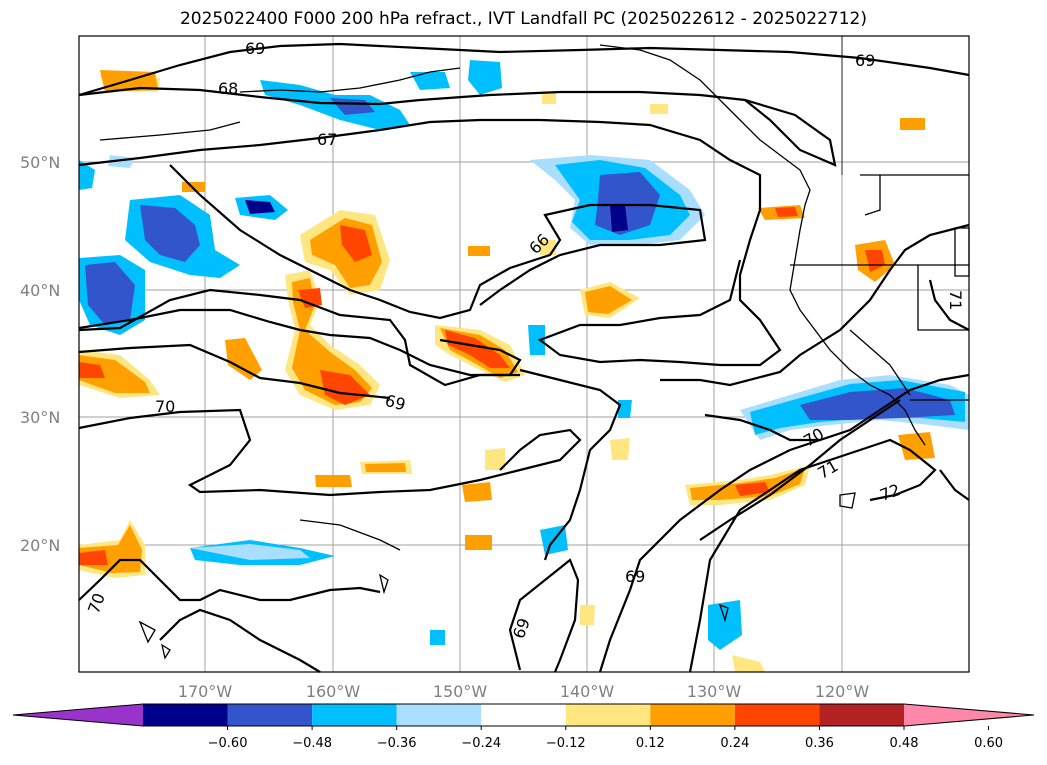 This screenshot has width=1047, height=765. I want to click on colorbar-tick-label: −0.60, so click(228, 743).